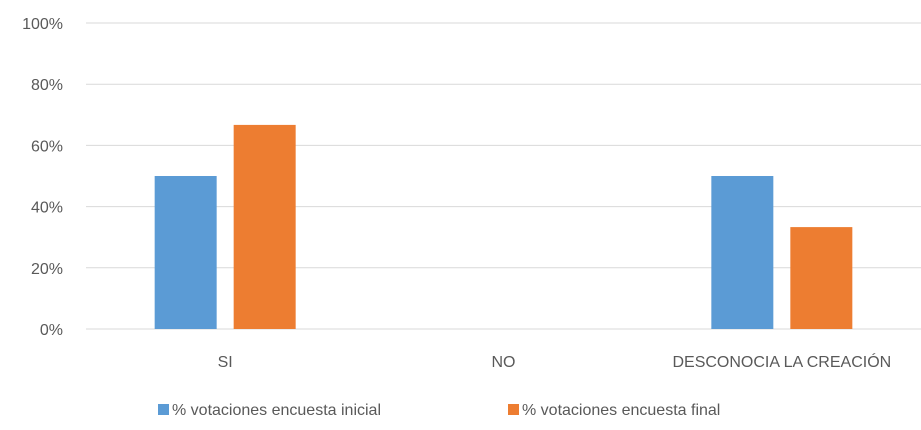  I want to click on x-tick-label: SI, so click(225, 362).